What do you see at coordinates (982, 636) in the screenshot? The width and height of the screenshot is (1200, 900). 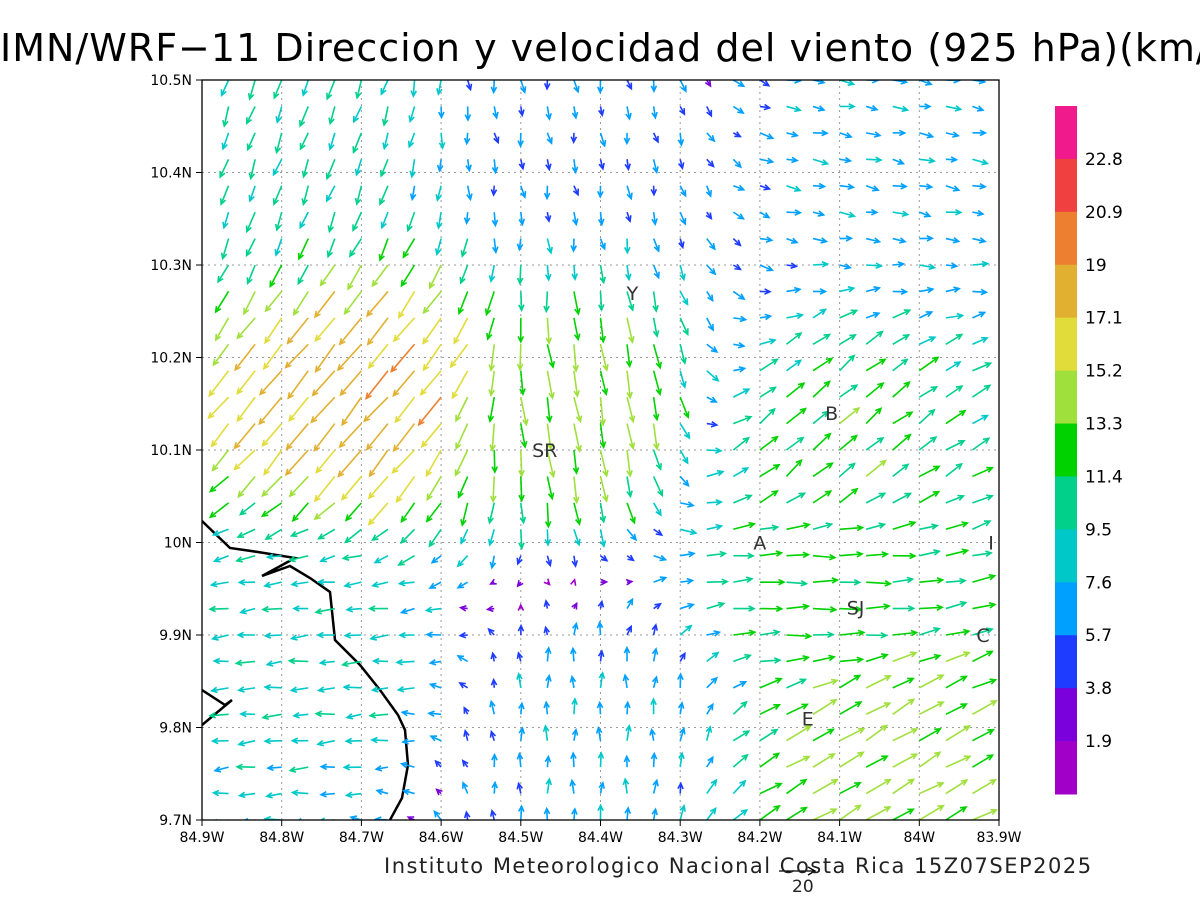 I see `city-label: C` at bounding box center [982, 636].